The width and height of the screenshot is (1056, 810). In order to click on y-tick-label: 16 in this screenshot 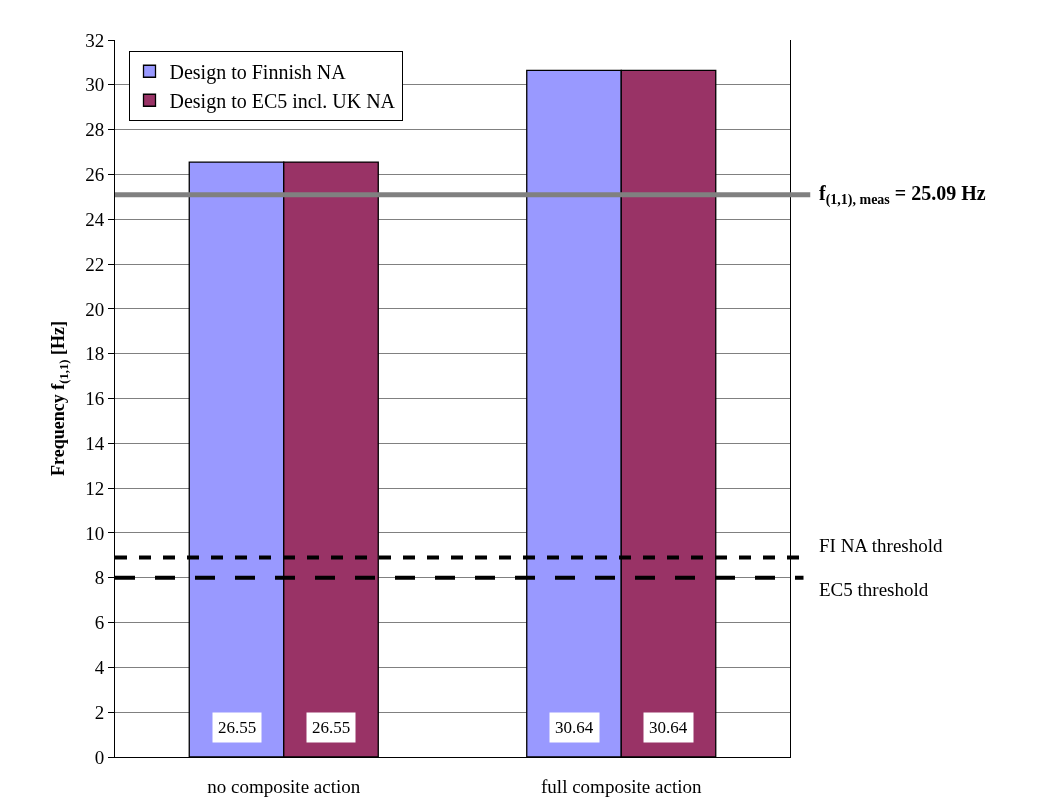, I will do `click(95, 399)`.